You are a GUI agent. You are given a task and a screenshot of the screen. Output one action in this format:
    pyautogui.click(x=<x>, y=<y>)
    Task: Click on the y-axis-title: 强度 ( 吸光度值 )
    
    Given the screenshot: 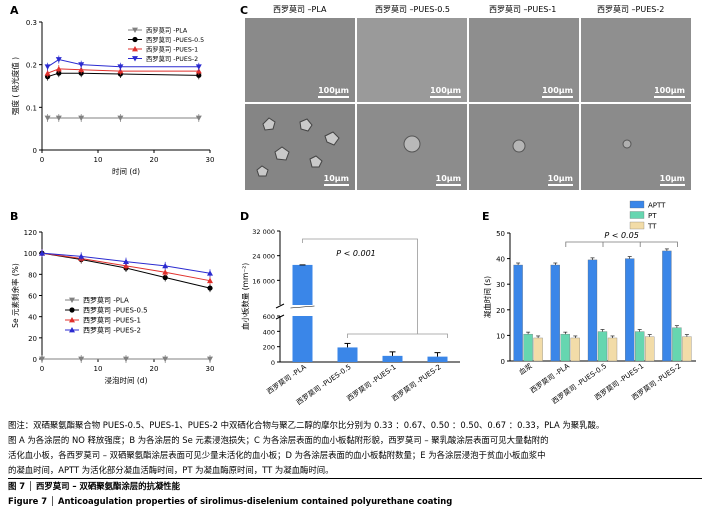 What is the action you would take?
    pyautogui.click(x=15, y=86)
    